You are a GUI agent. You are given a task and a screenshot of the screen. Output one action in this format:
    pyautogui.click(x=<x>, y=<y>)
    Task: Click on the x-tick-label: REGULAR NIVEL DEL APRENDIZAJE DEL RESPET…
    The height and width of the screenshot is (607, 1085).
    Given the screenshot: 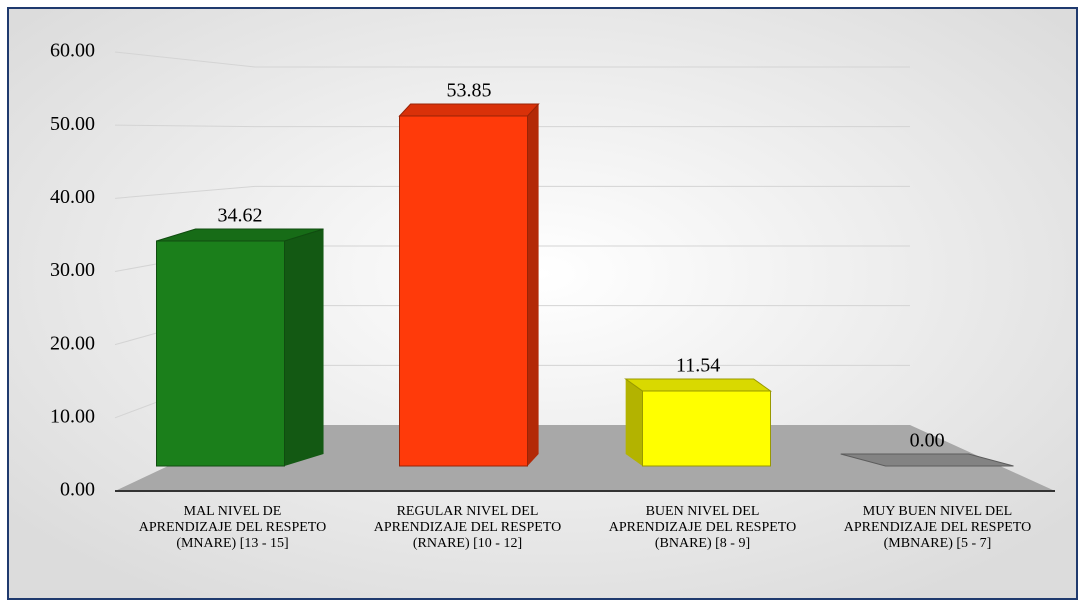 What is the action you would take?
    pyautogui.click(x=467, y=527)
    